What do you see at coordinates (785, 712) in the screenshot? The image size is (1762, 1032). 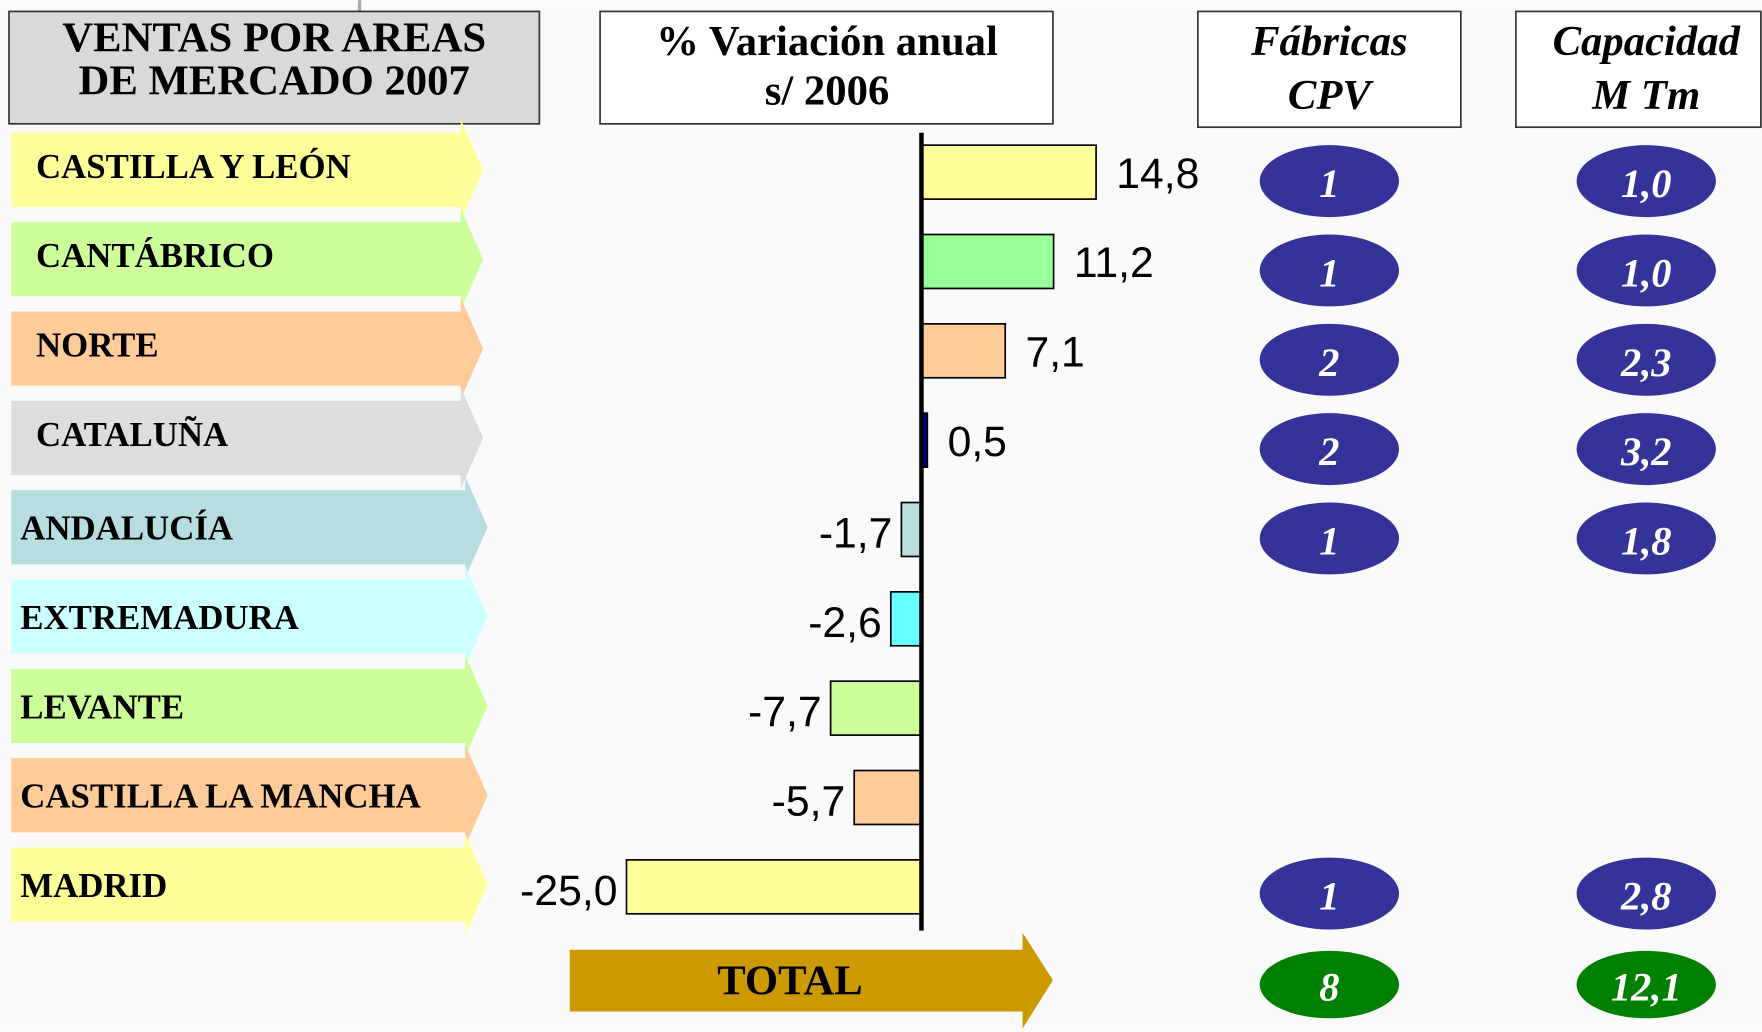 I see `value-label: -7,7` at bounding box center [785, 712].